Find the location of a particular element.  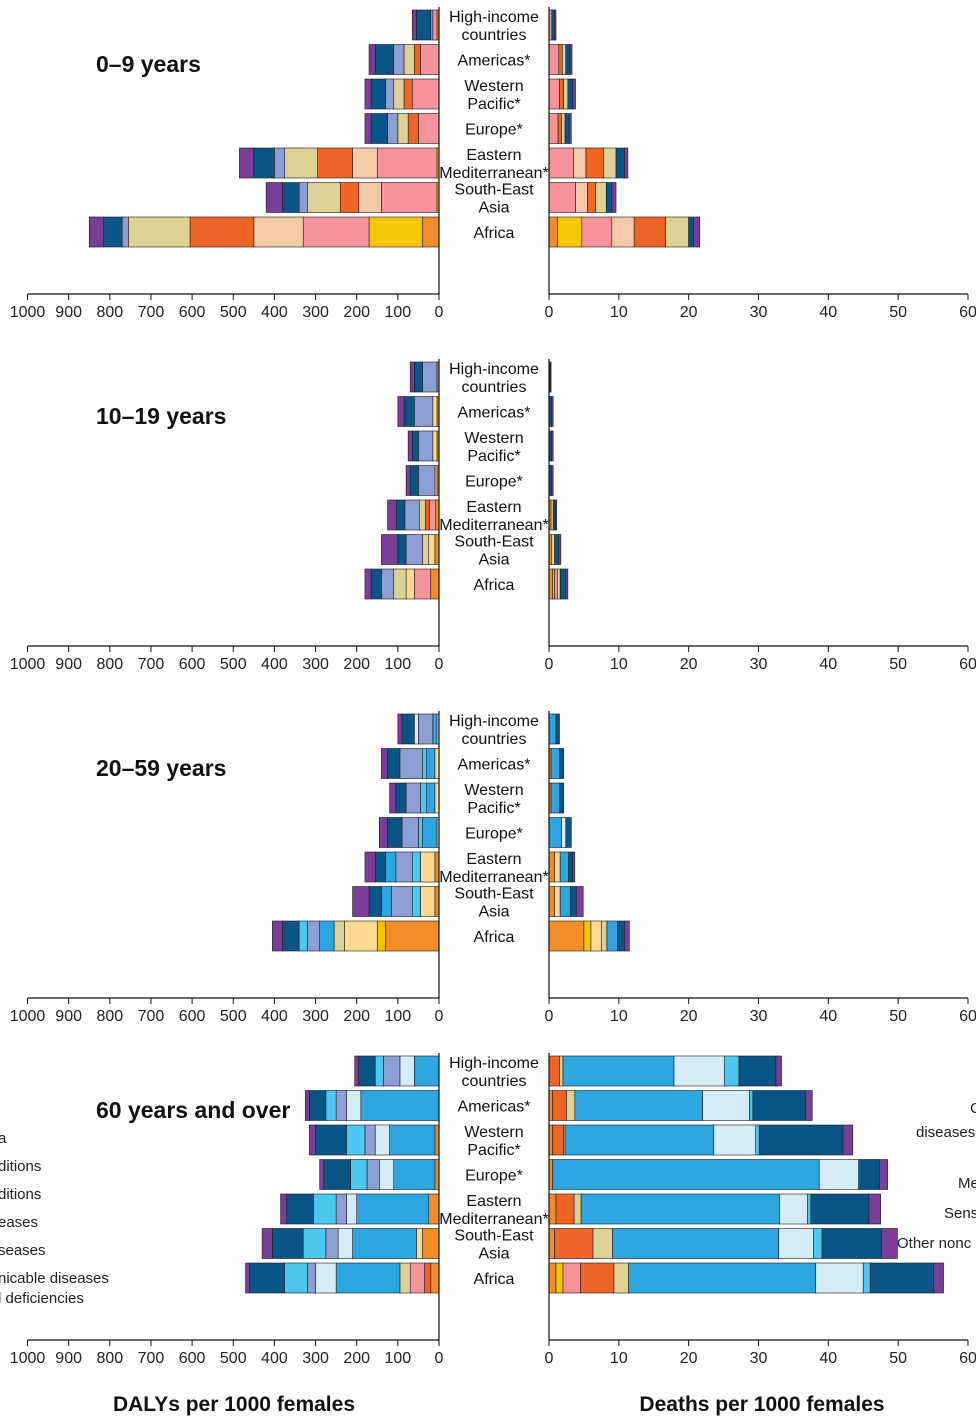

bar-segment-hiv is located at coordinates (570, 232).